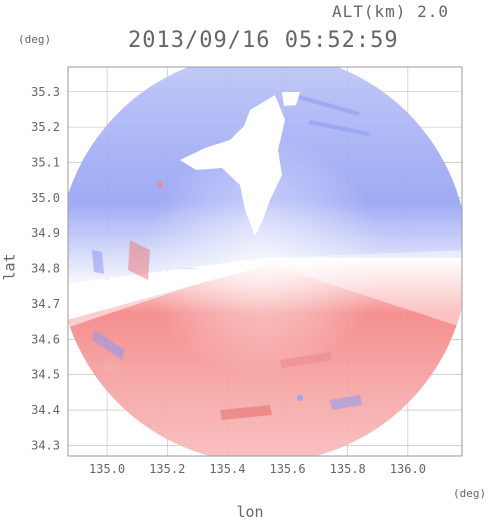  I want to click on x-axis-unit: (deg), so click(470, 493).